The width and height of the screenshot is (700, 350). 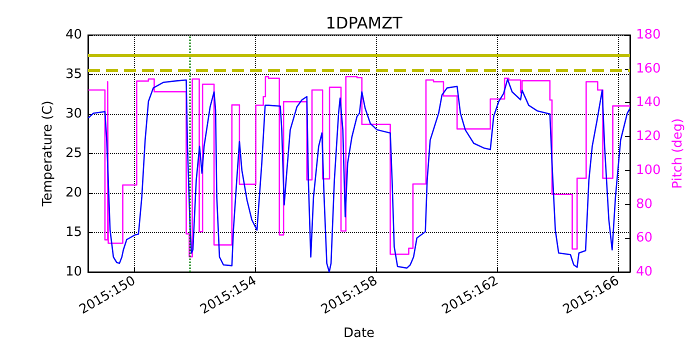 I want to click on chart-title: 1DPAMZT, so click(x=364, y=23).